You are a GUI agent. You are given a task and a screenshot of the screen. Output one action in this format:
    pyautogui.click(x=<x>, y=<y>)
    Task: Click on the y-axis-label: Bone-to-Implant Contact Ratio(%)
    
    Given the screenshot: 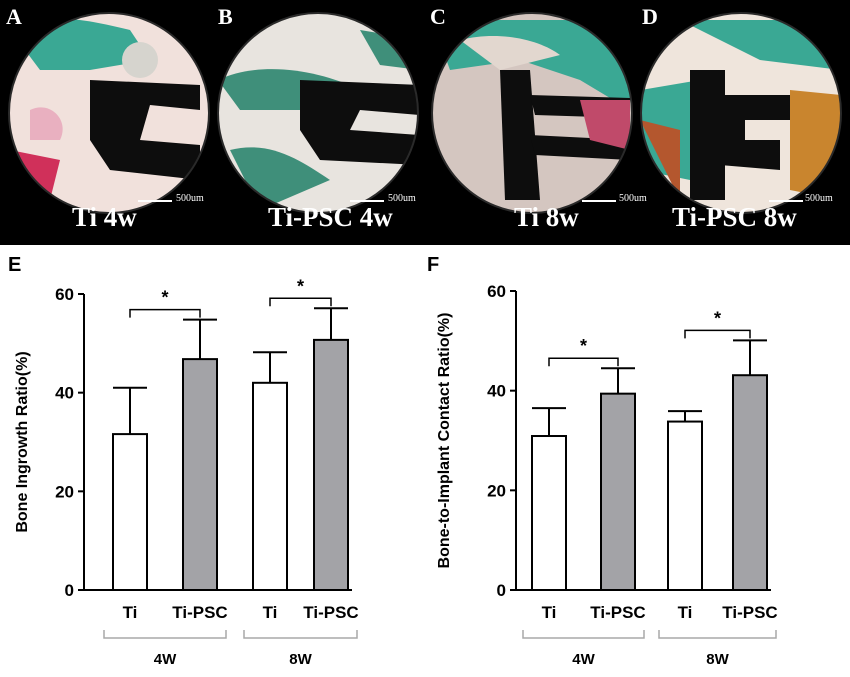 What is the action you would take?
    pyautogui.click(x=444, y=441)
    